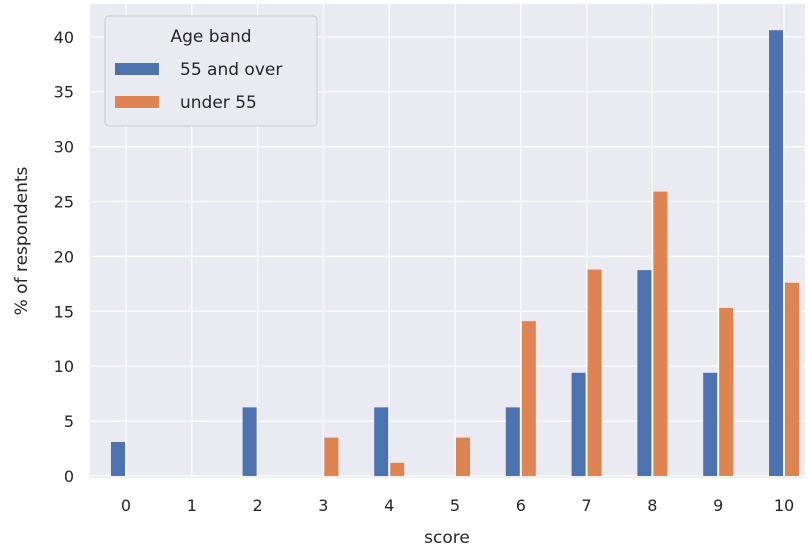 The height and width of the screenshot is (548, 808). Describe the element at coordinates (22, 240) in the screenshot. I see `y-axis-label: % of respondents` at that location.